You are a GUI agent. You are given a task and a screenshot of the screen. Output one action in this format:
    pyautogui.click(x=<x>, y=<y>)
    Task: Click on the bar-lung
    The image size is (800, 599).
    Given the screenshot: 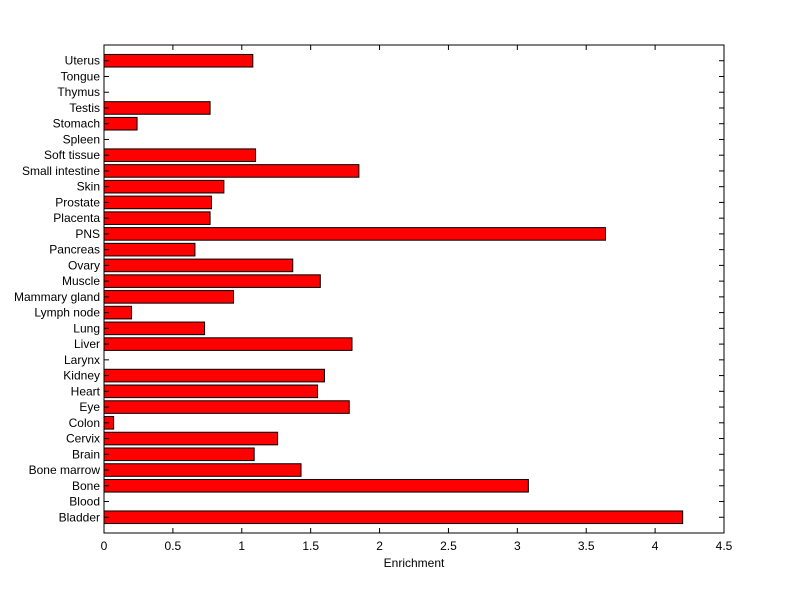 What is the action you would take?
    pyautogui.click(x=154, y=328)
    